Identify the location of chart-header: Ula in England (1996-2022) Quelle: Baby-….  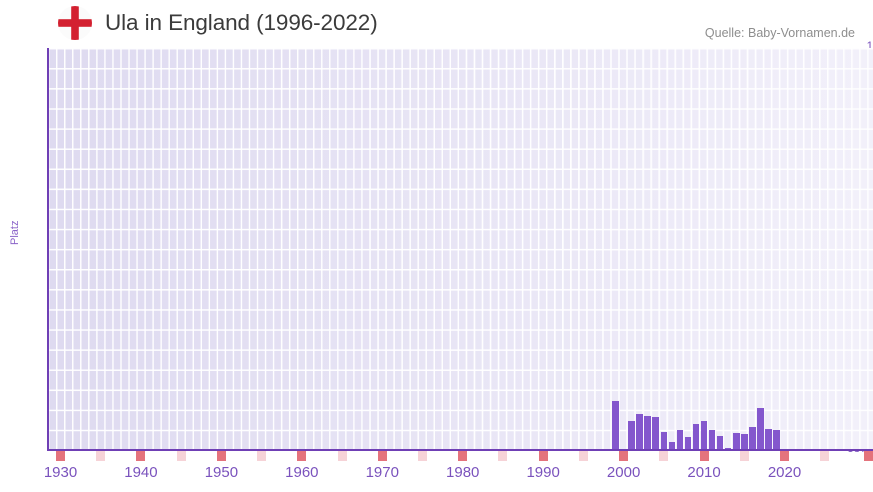
(436, 23).